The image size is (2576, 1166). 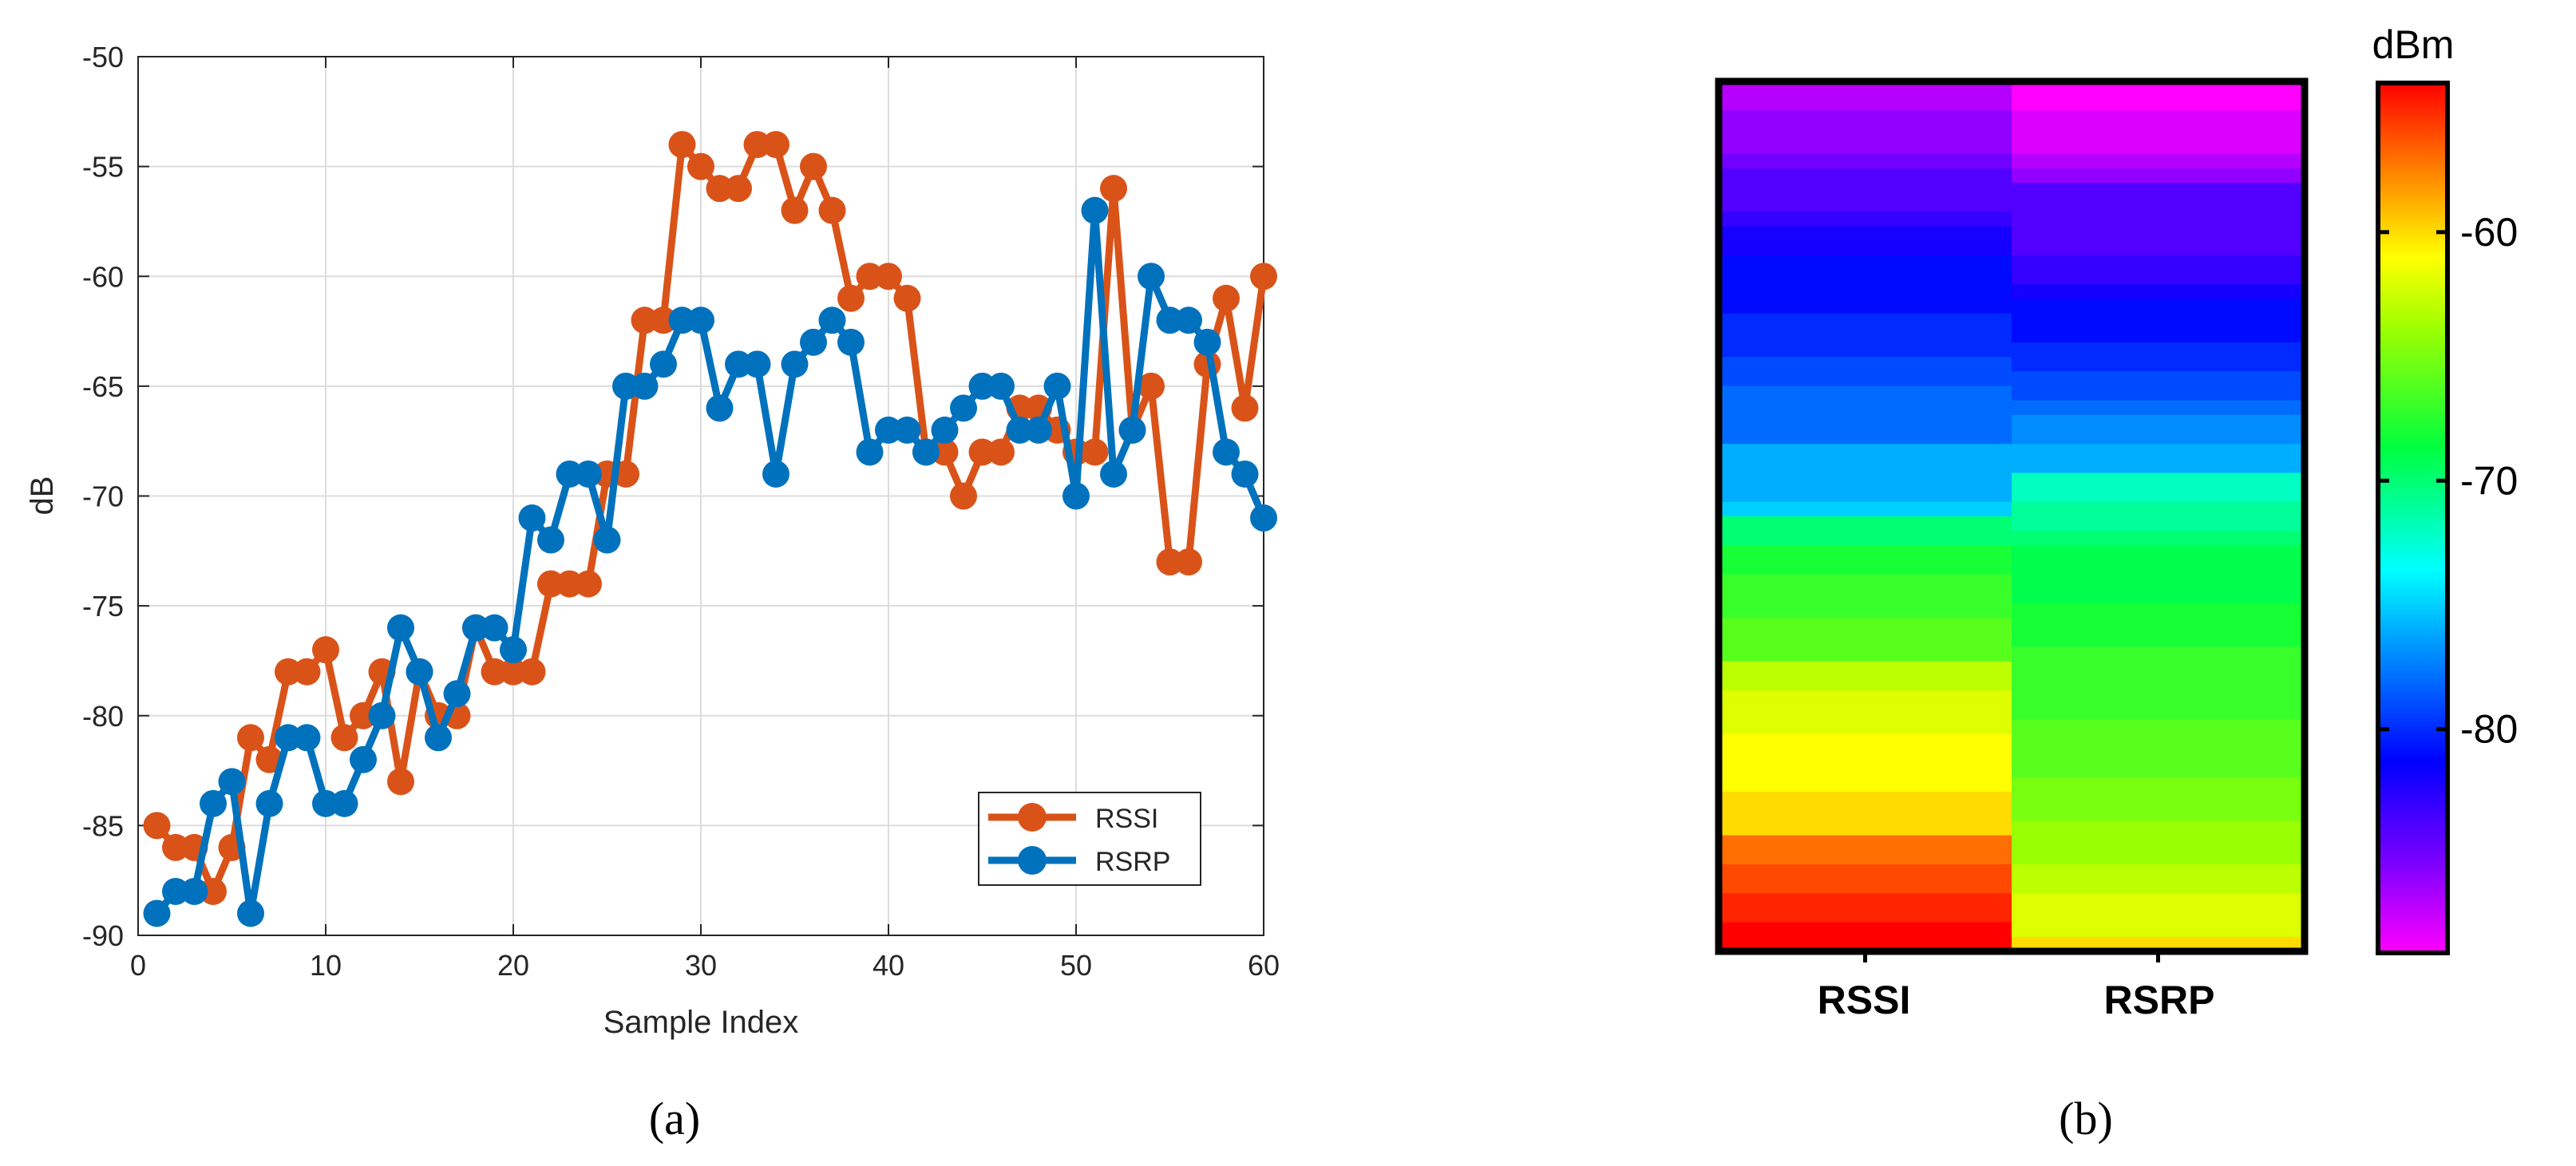 I want to click on colorbar-label: dBm, so click(x=2413, y=44).